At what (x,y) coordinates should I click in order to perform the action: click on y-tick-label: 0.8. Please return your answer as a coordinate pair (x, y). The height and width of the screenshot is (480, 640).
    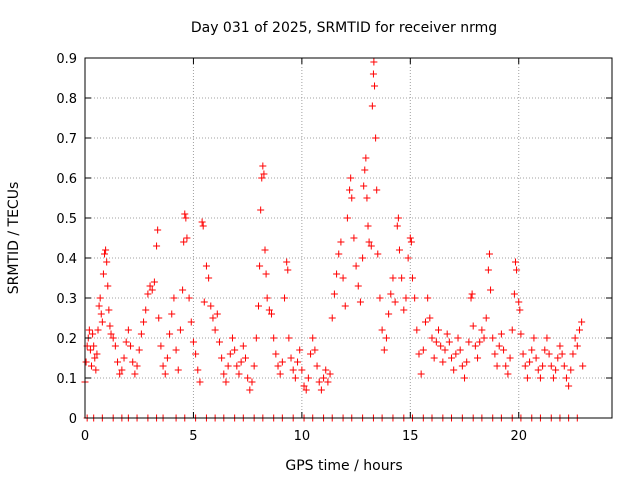
    Looking at the image, I should click on (66, 99).